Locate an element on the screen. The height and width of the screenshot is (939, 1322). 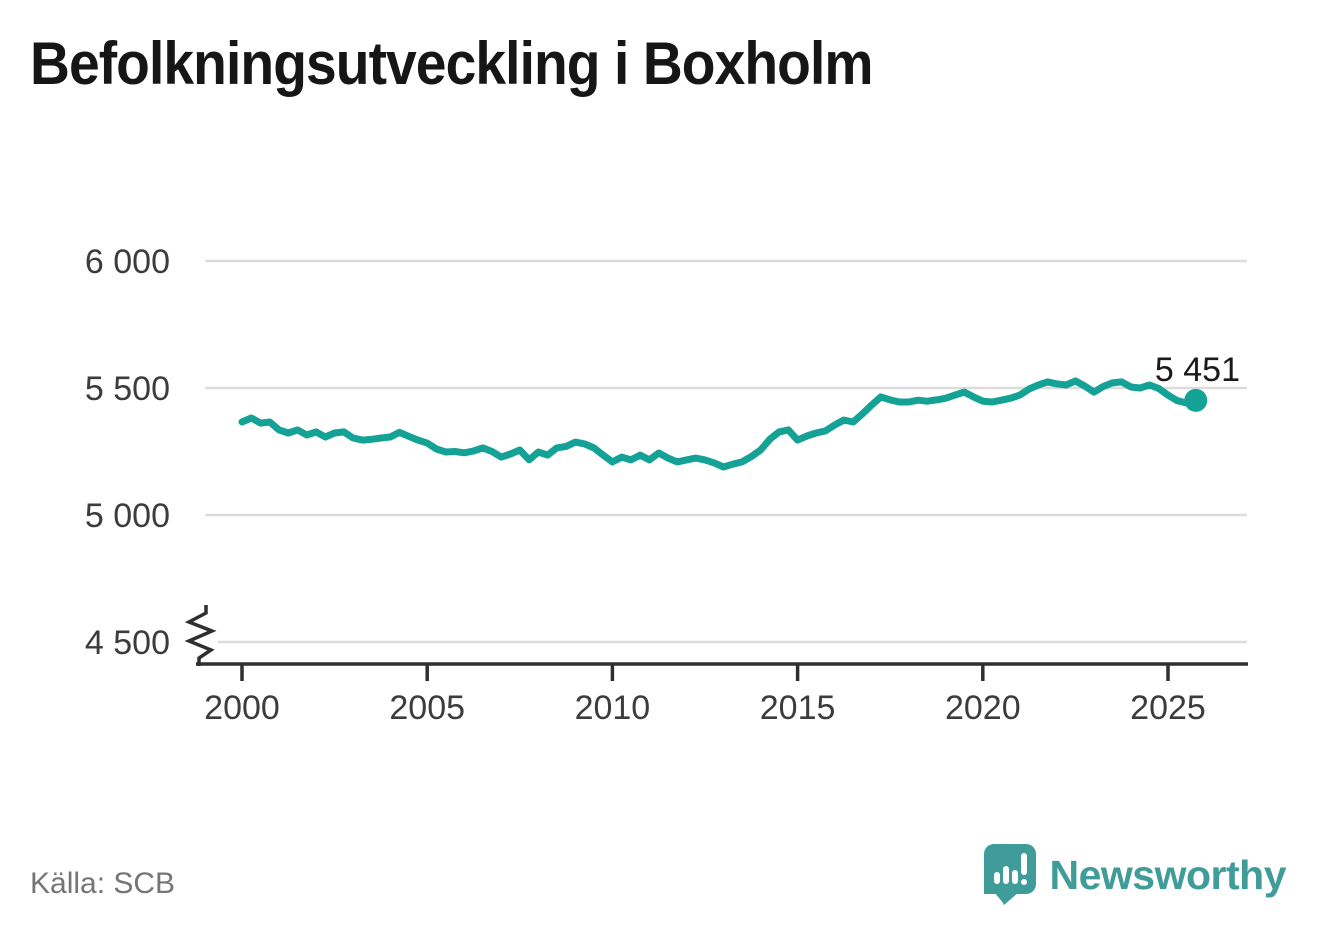
y-tick-label: 6 000 is located at coordinates (127, 262).